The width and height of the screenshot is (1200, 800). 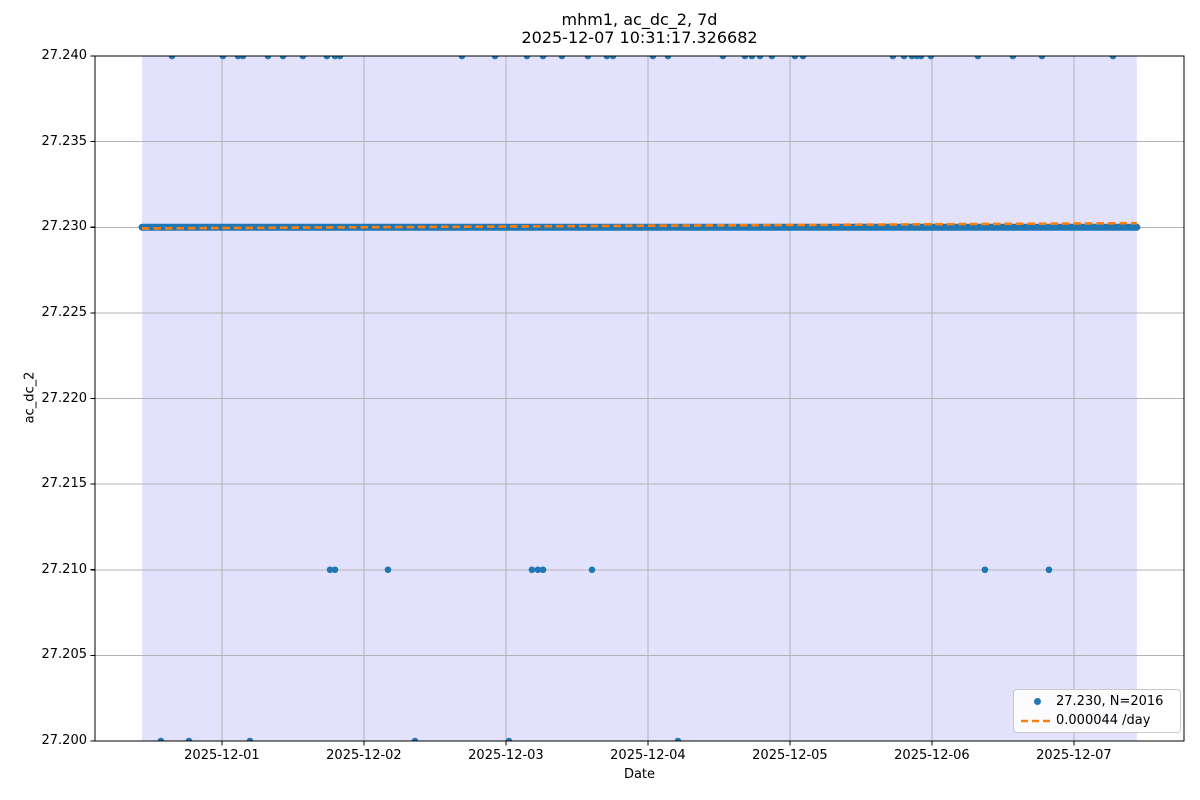 I want to click on x-axis-label: Date, so click(x=639, y=774).